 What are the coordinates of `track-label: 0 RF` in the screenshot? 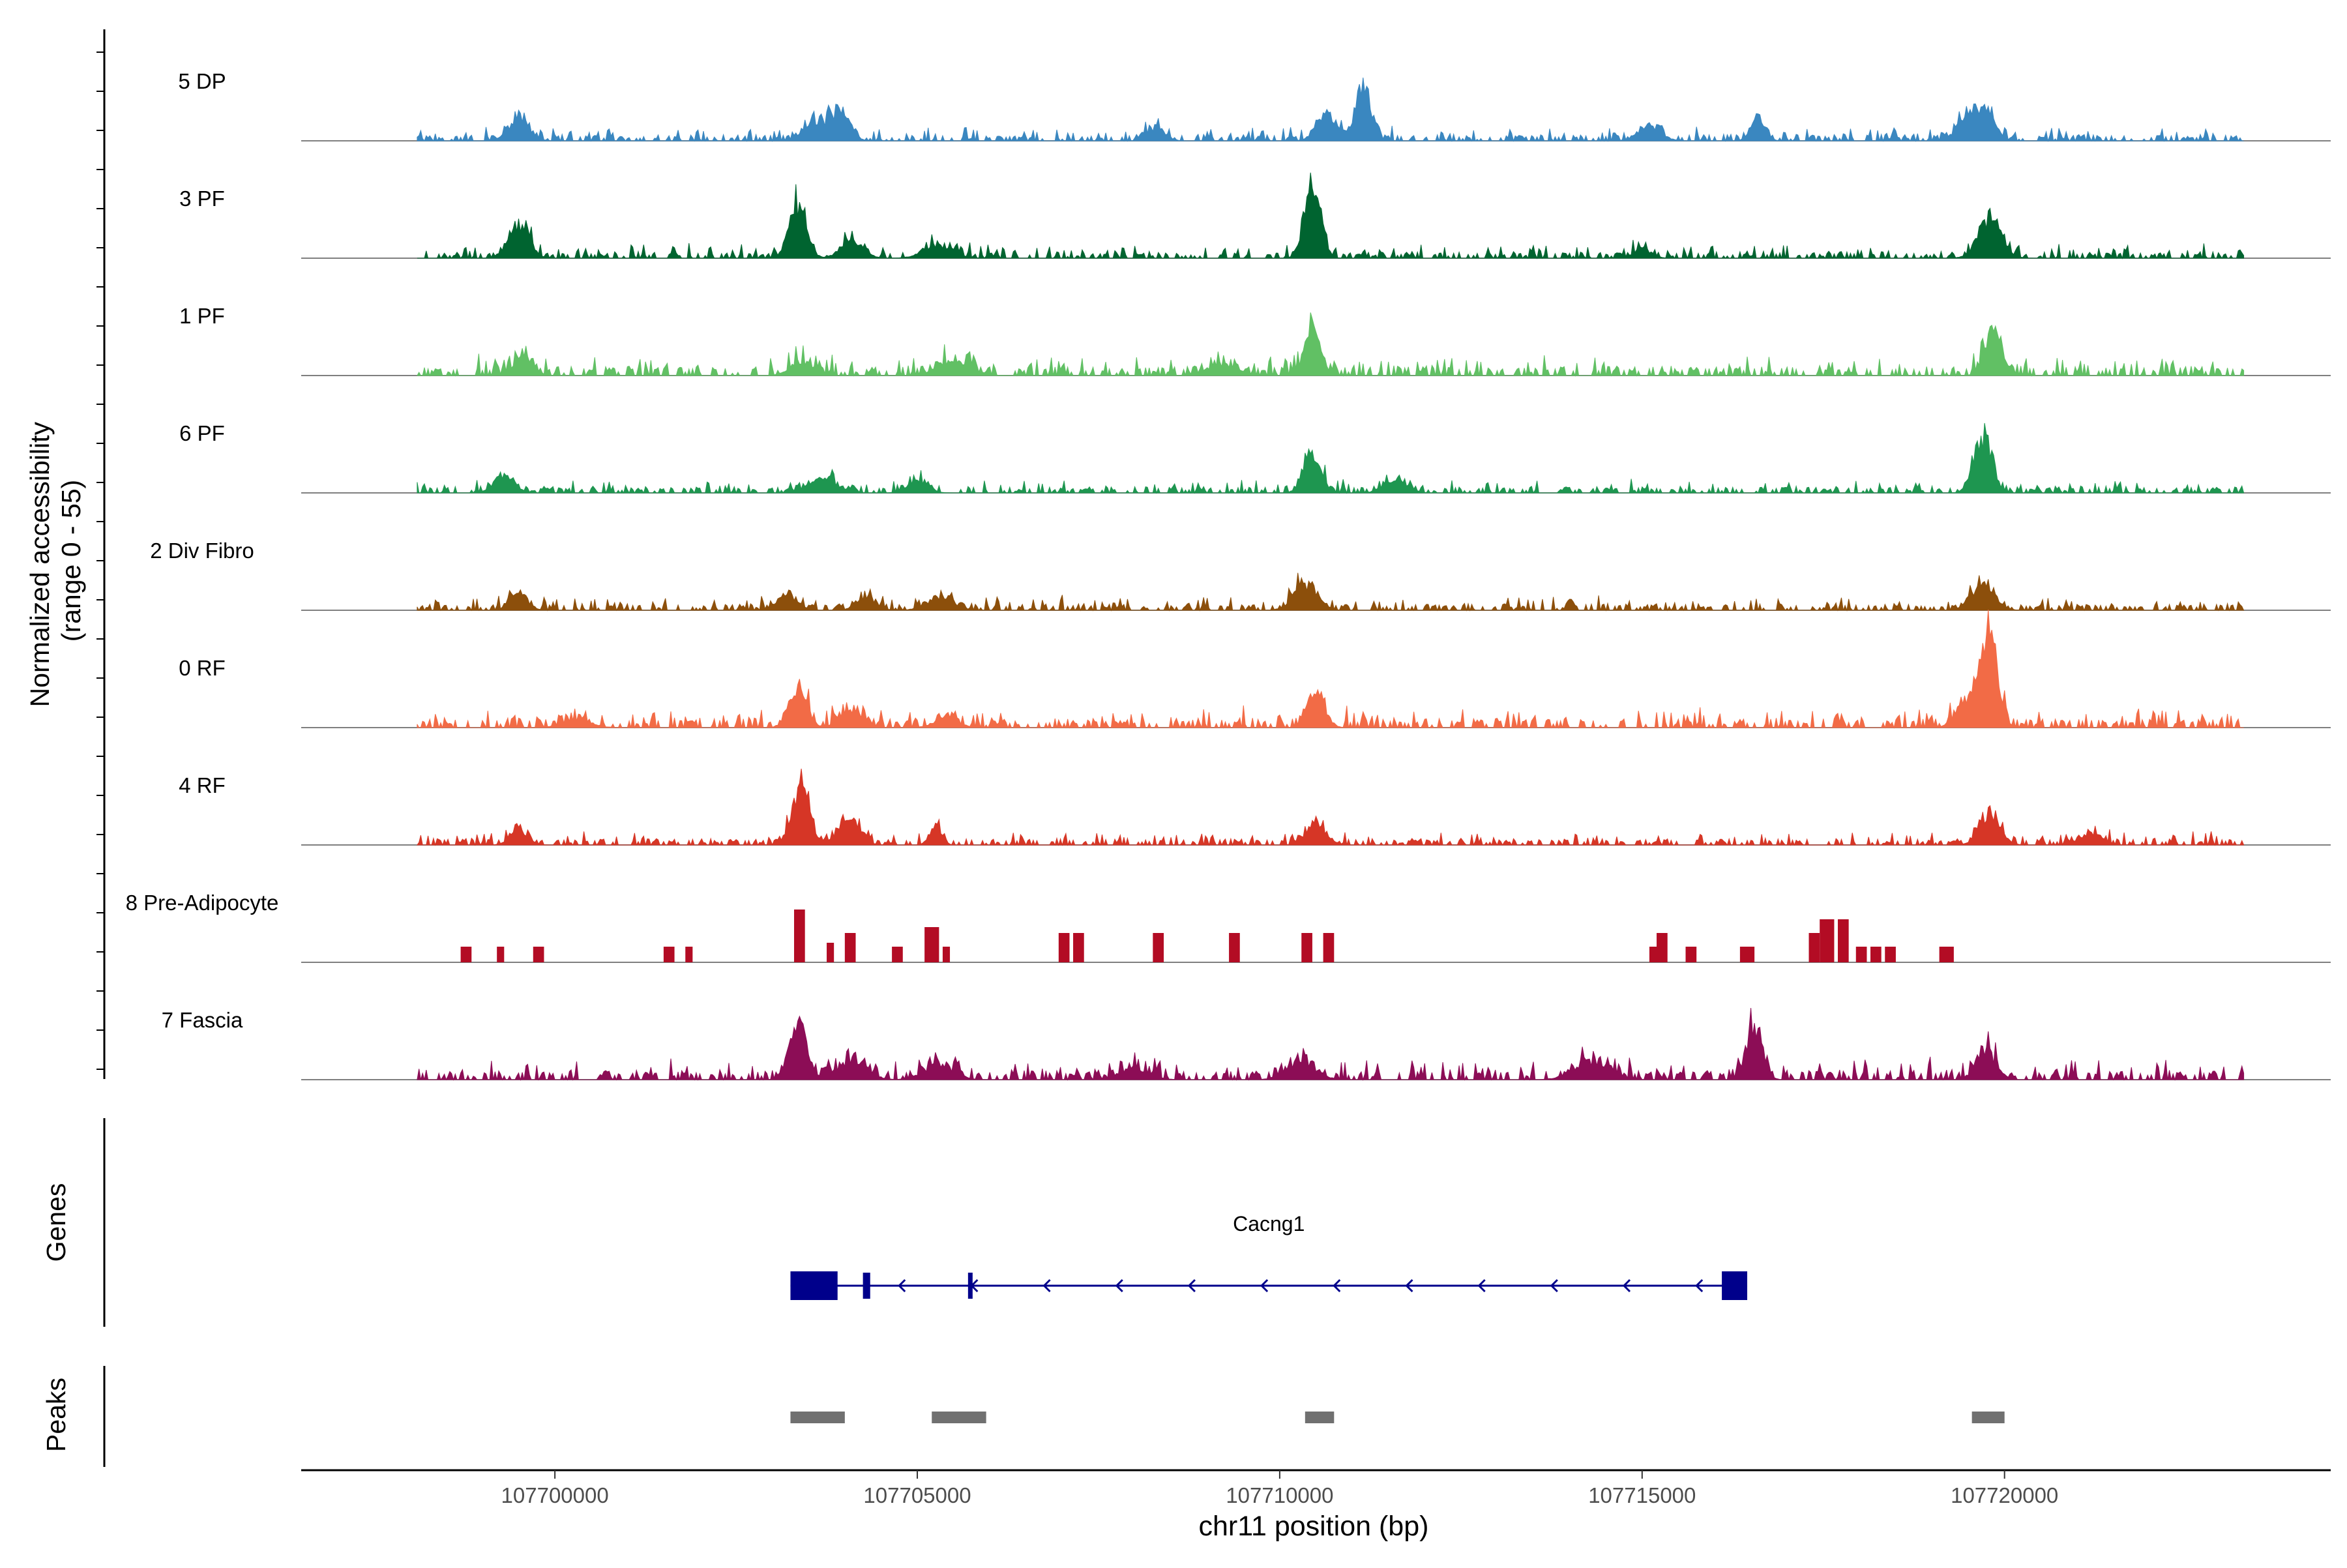 It's located at (202, 668).